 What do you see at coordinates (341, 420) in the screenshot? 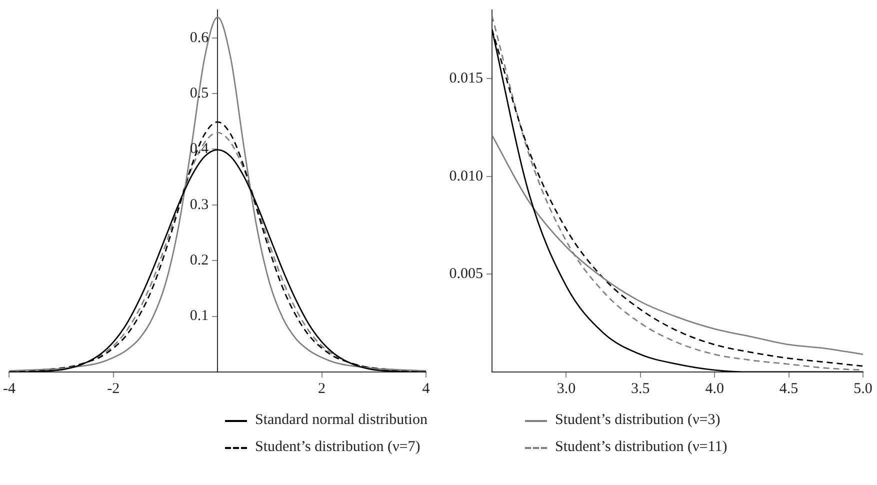
I see `legend-label: Standard normal distribution` at bounding box center [341, 420].